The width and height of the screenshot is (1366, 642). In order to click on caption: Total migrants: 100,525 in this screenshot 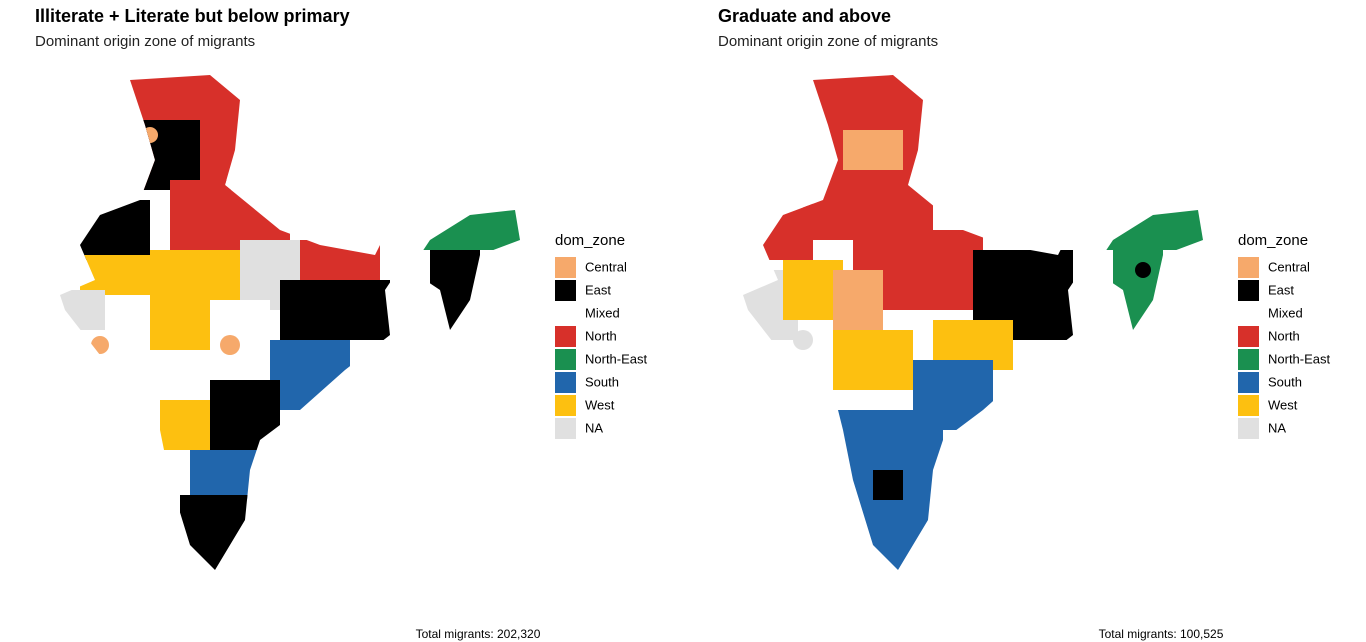, I will do `click(1161, 634)`.